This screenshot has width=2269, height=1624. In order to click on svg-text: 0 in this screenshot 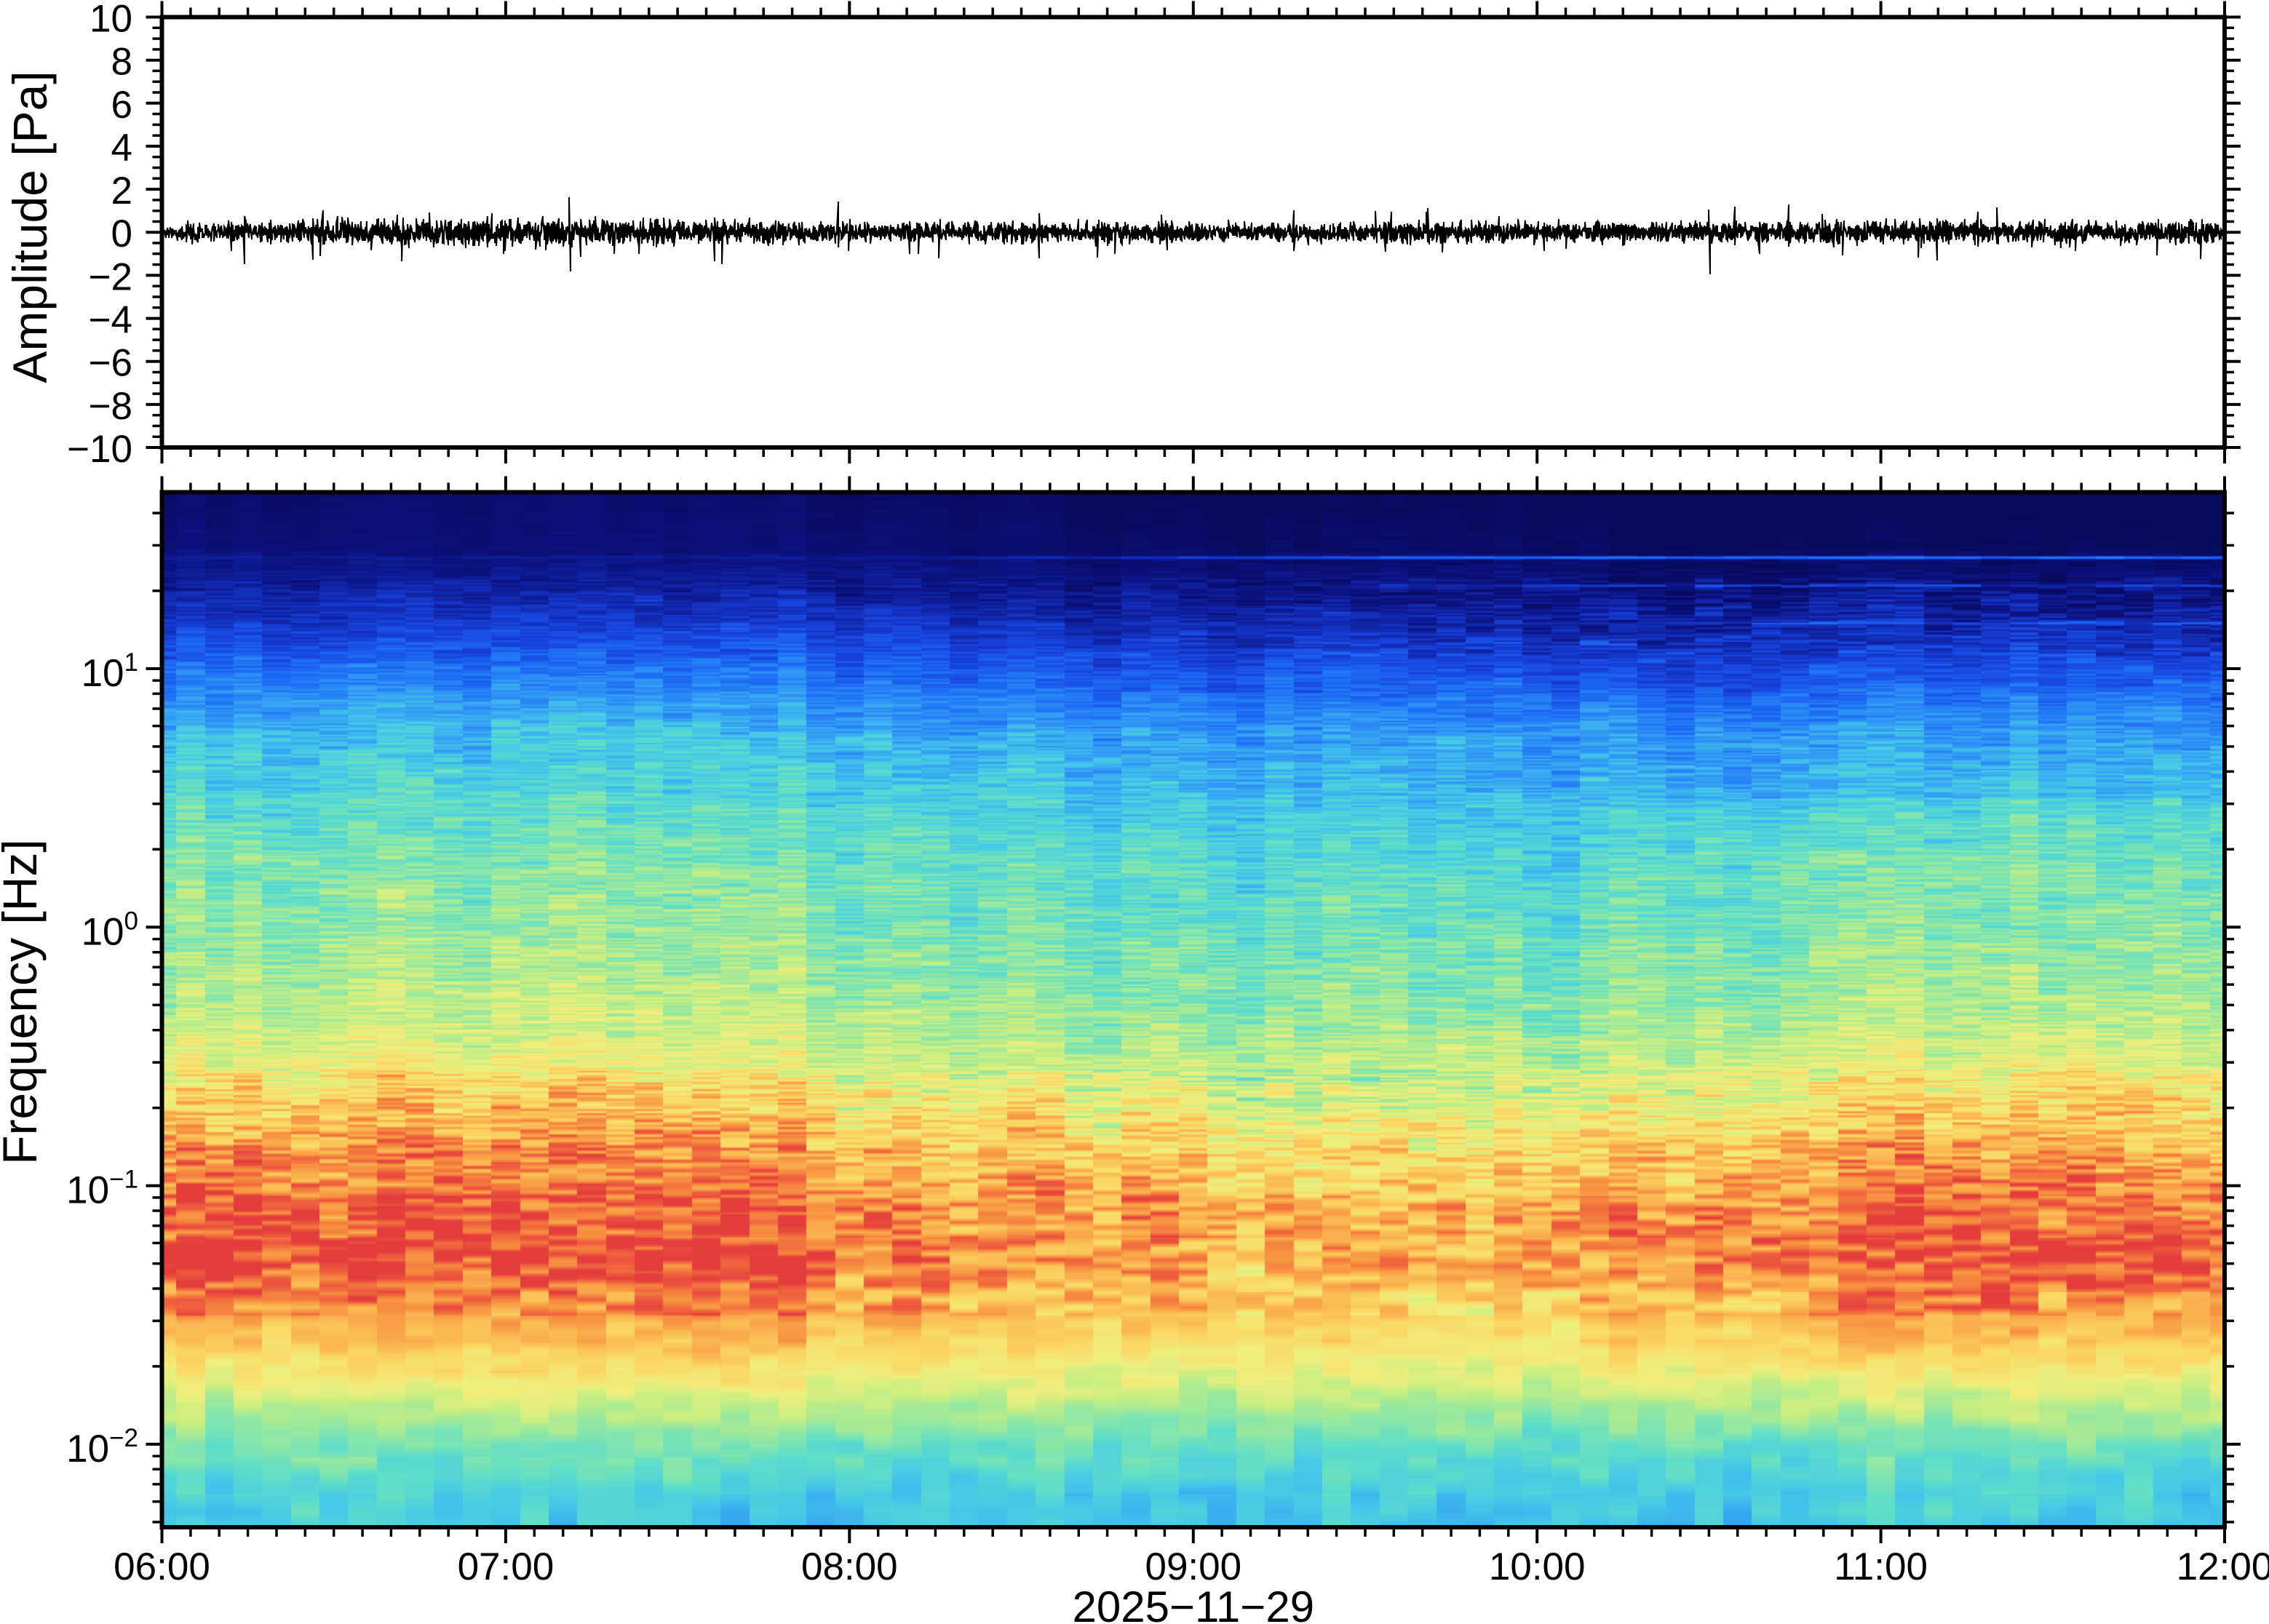, I will do `click(122, 233)`.